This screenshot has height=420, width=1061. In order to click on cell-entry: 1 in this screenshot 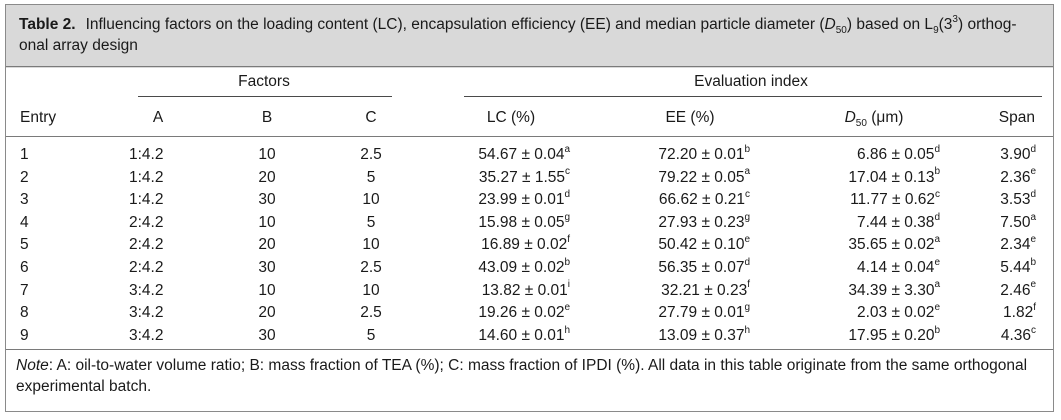, I will do `click(24, 155)`.